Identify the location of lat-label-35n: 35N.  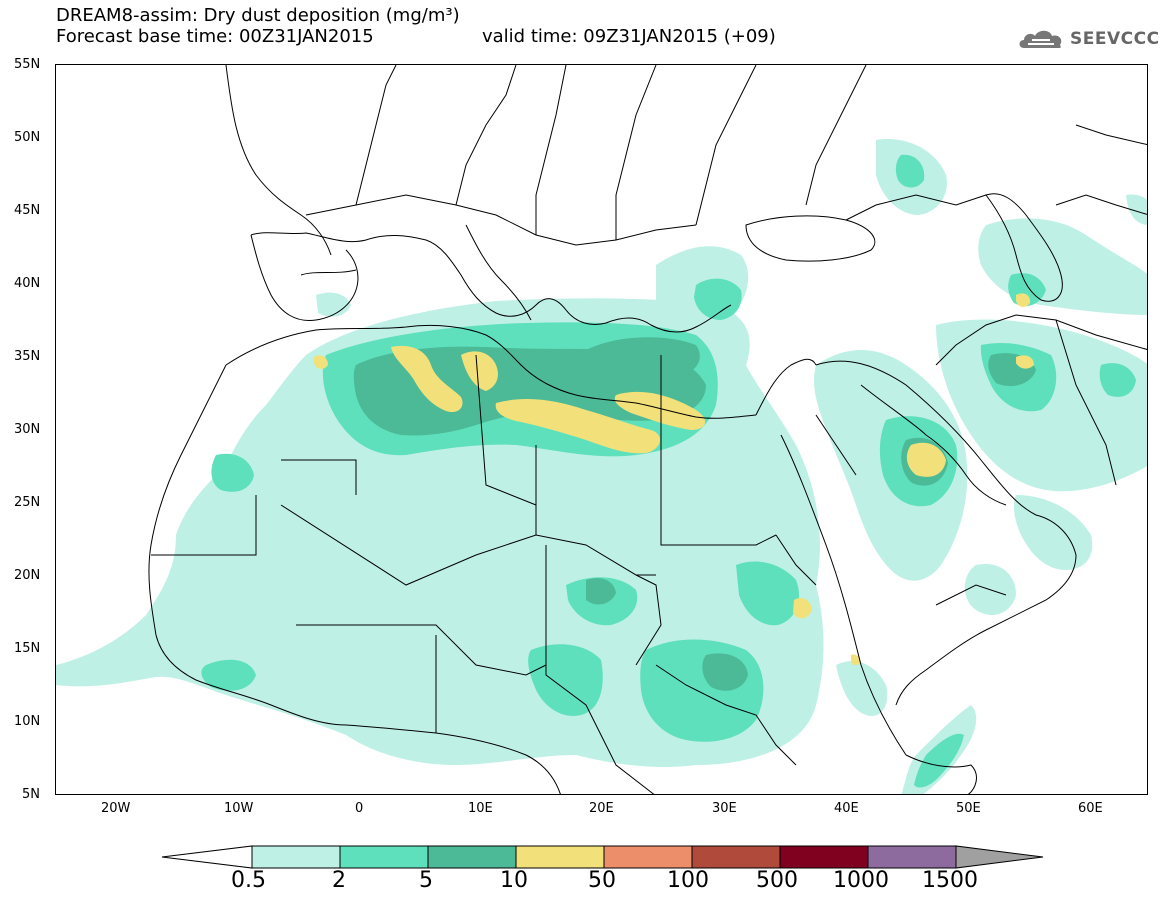
(27, 356).